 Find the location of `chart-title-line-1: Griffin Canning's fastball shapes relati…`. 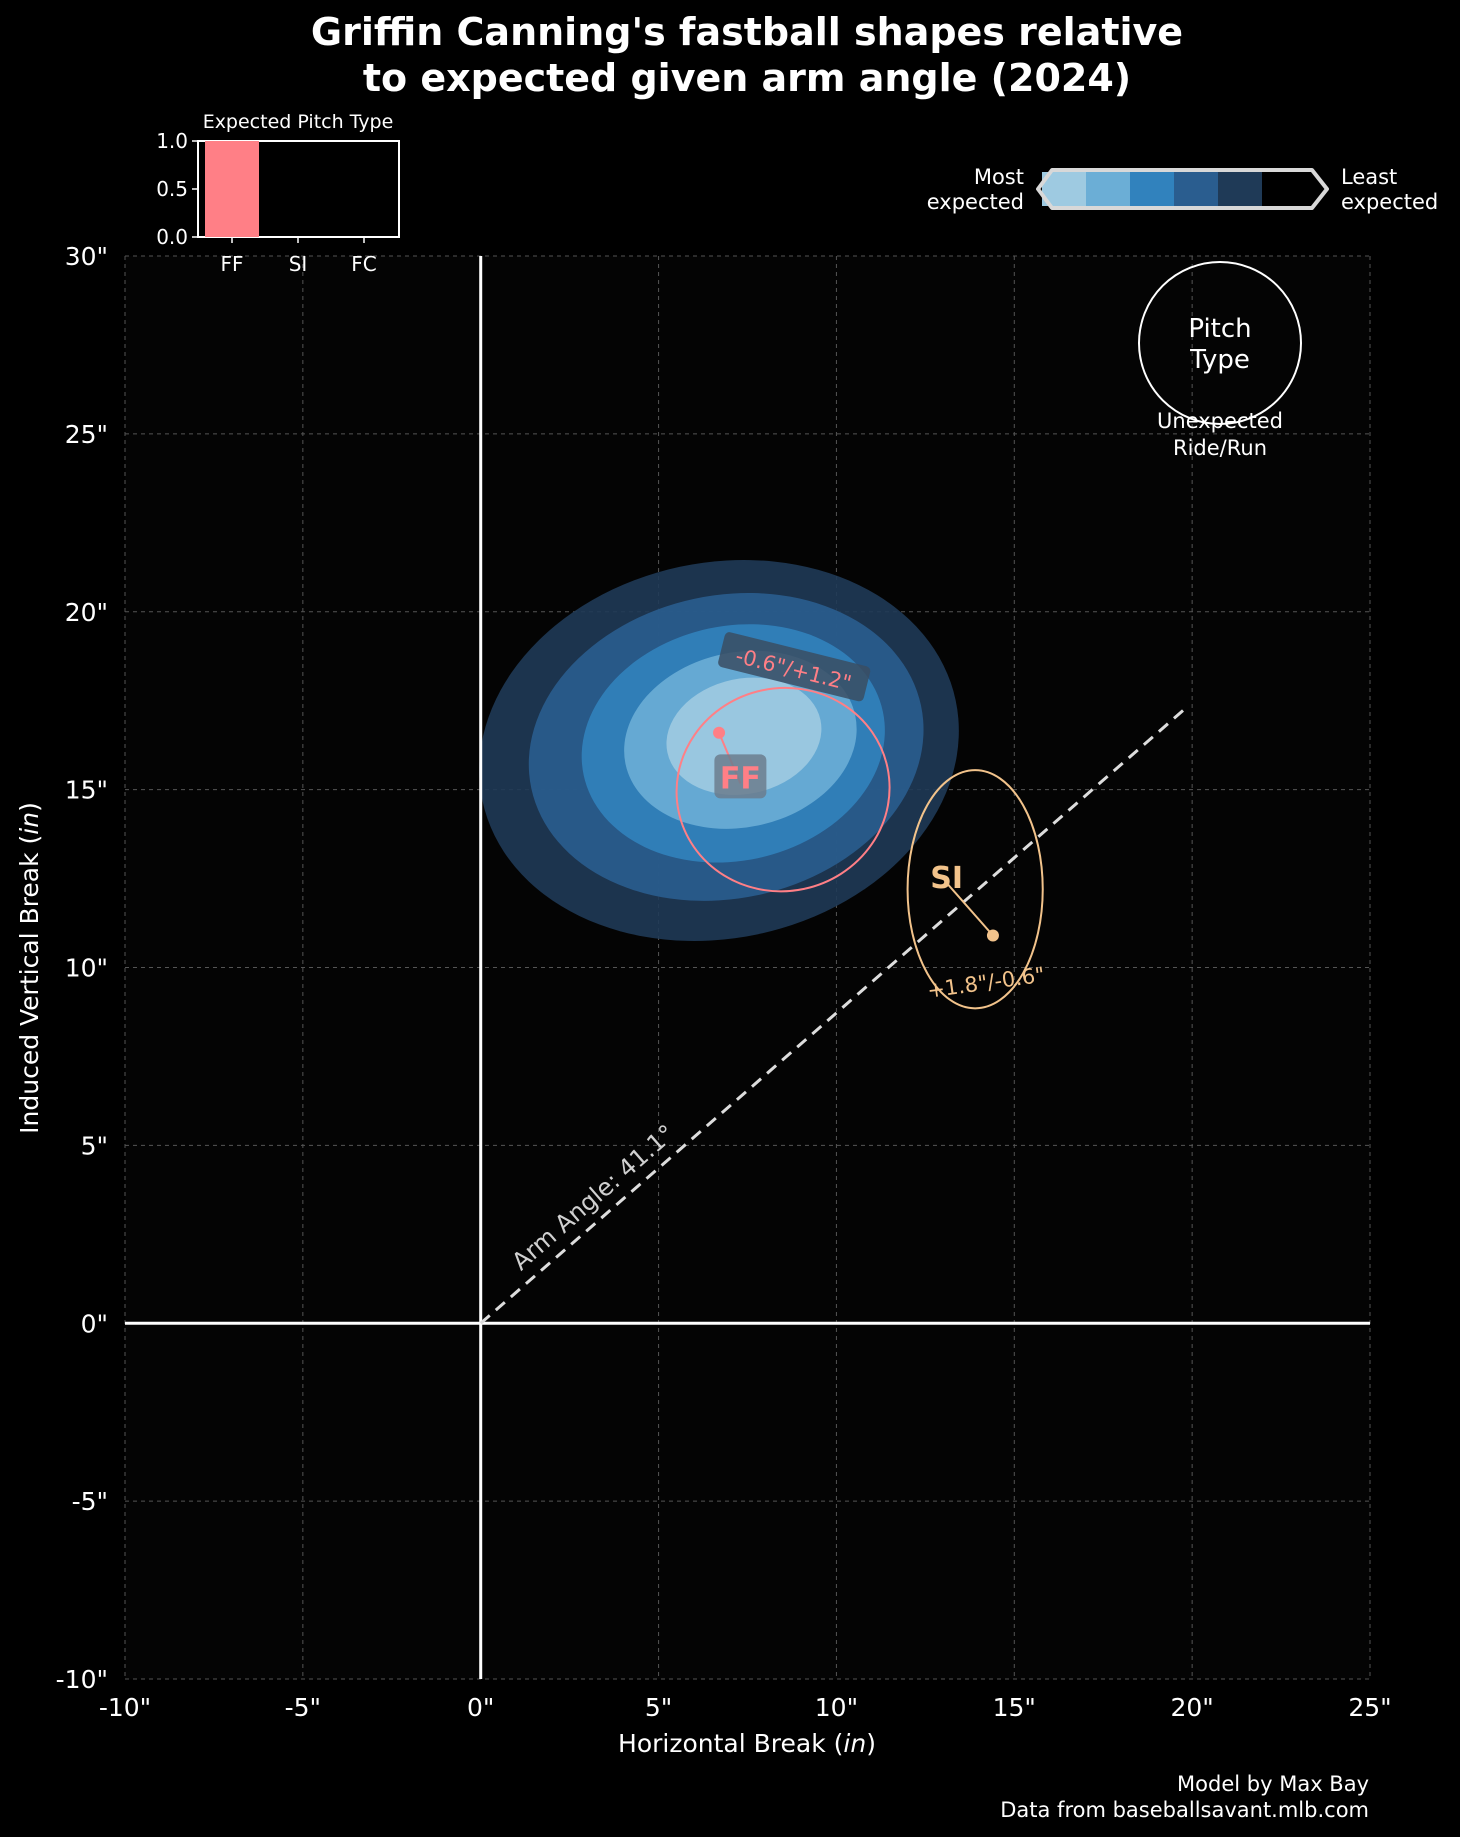

chart-title-line-1: Griffin Canning's fastball shapes relati… is located at coordinates (747, 32).